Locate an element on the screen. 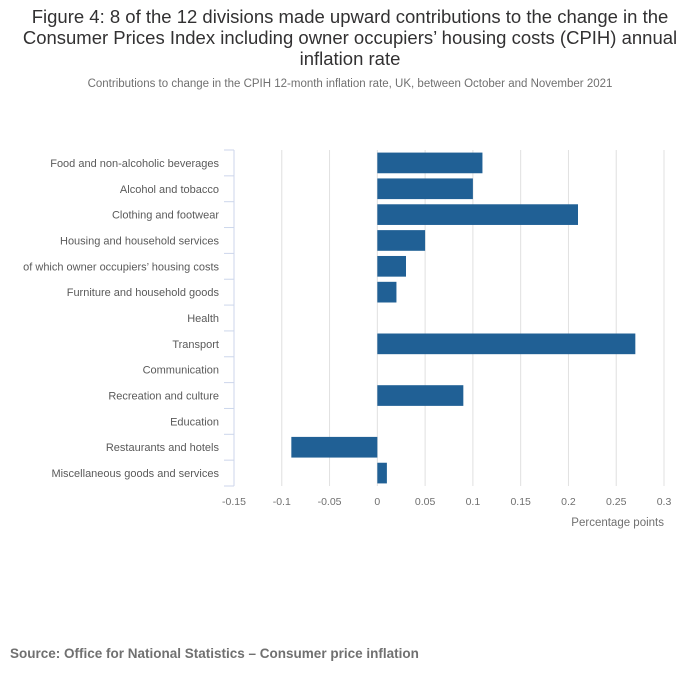 This screenshot has width=700, height=682. x-tick-label: 0.1 is located at coordinates (473, 502).